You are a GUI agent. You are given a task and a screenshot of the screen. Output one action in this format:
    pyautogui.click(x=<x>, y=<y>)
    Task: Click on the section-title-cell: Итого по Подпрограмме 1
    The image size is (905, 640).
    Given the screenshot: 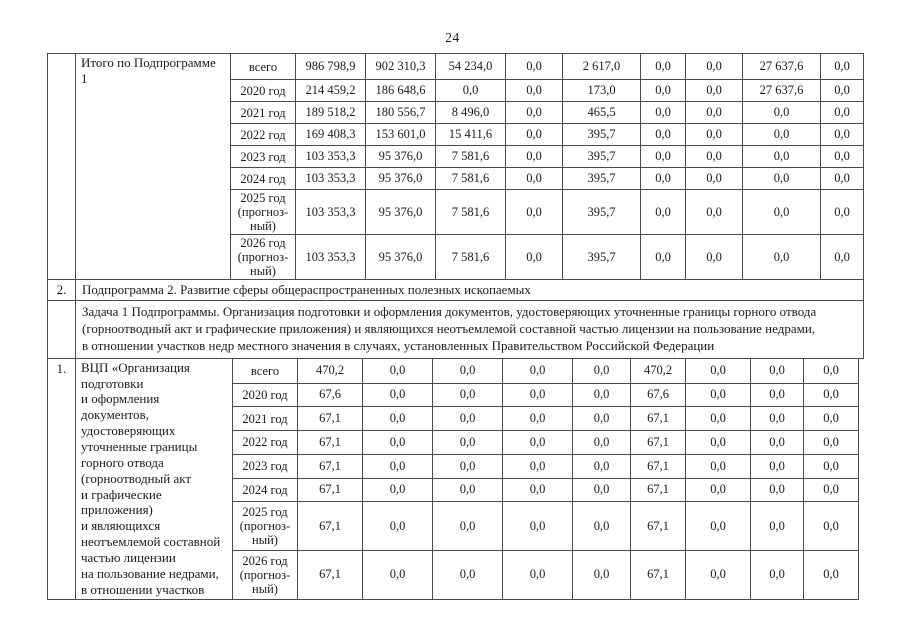 What is the action you would take?
    pyautogui.click(x=153, y=166)
    